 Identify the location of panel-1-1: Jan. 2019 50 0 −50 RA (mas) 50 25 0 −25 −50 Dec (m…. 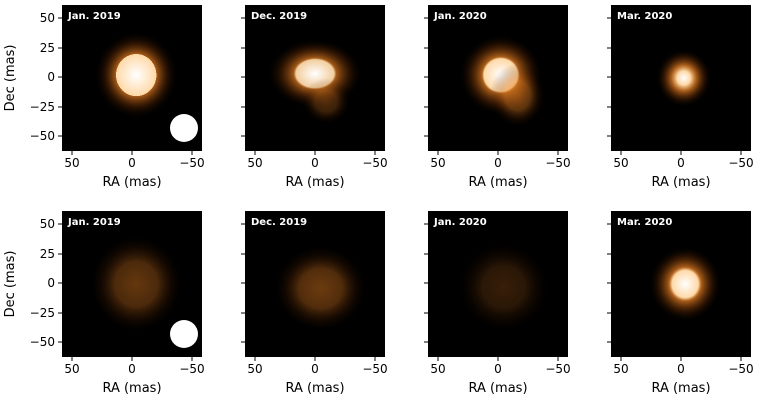
(104, 97).